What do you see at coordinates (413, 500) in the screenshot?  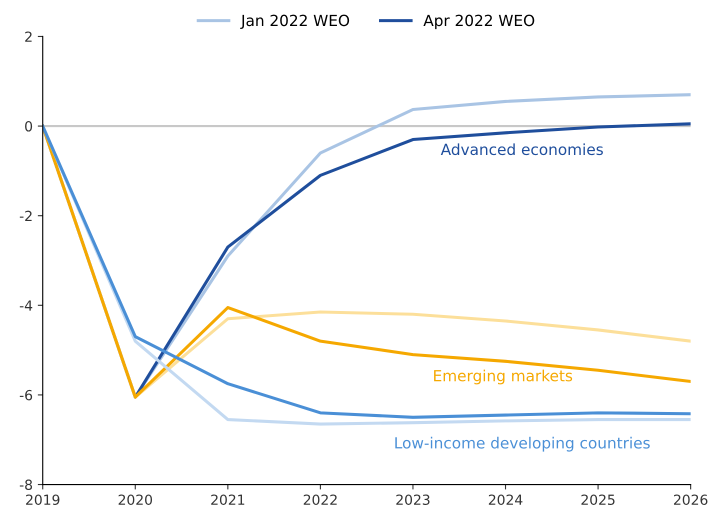 I see `x-tick-label: 2023` at bounding box center [413, 500].